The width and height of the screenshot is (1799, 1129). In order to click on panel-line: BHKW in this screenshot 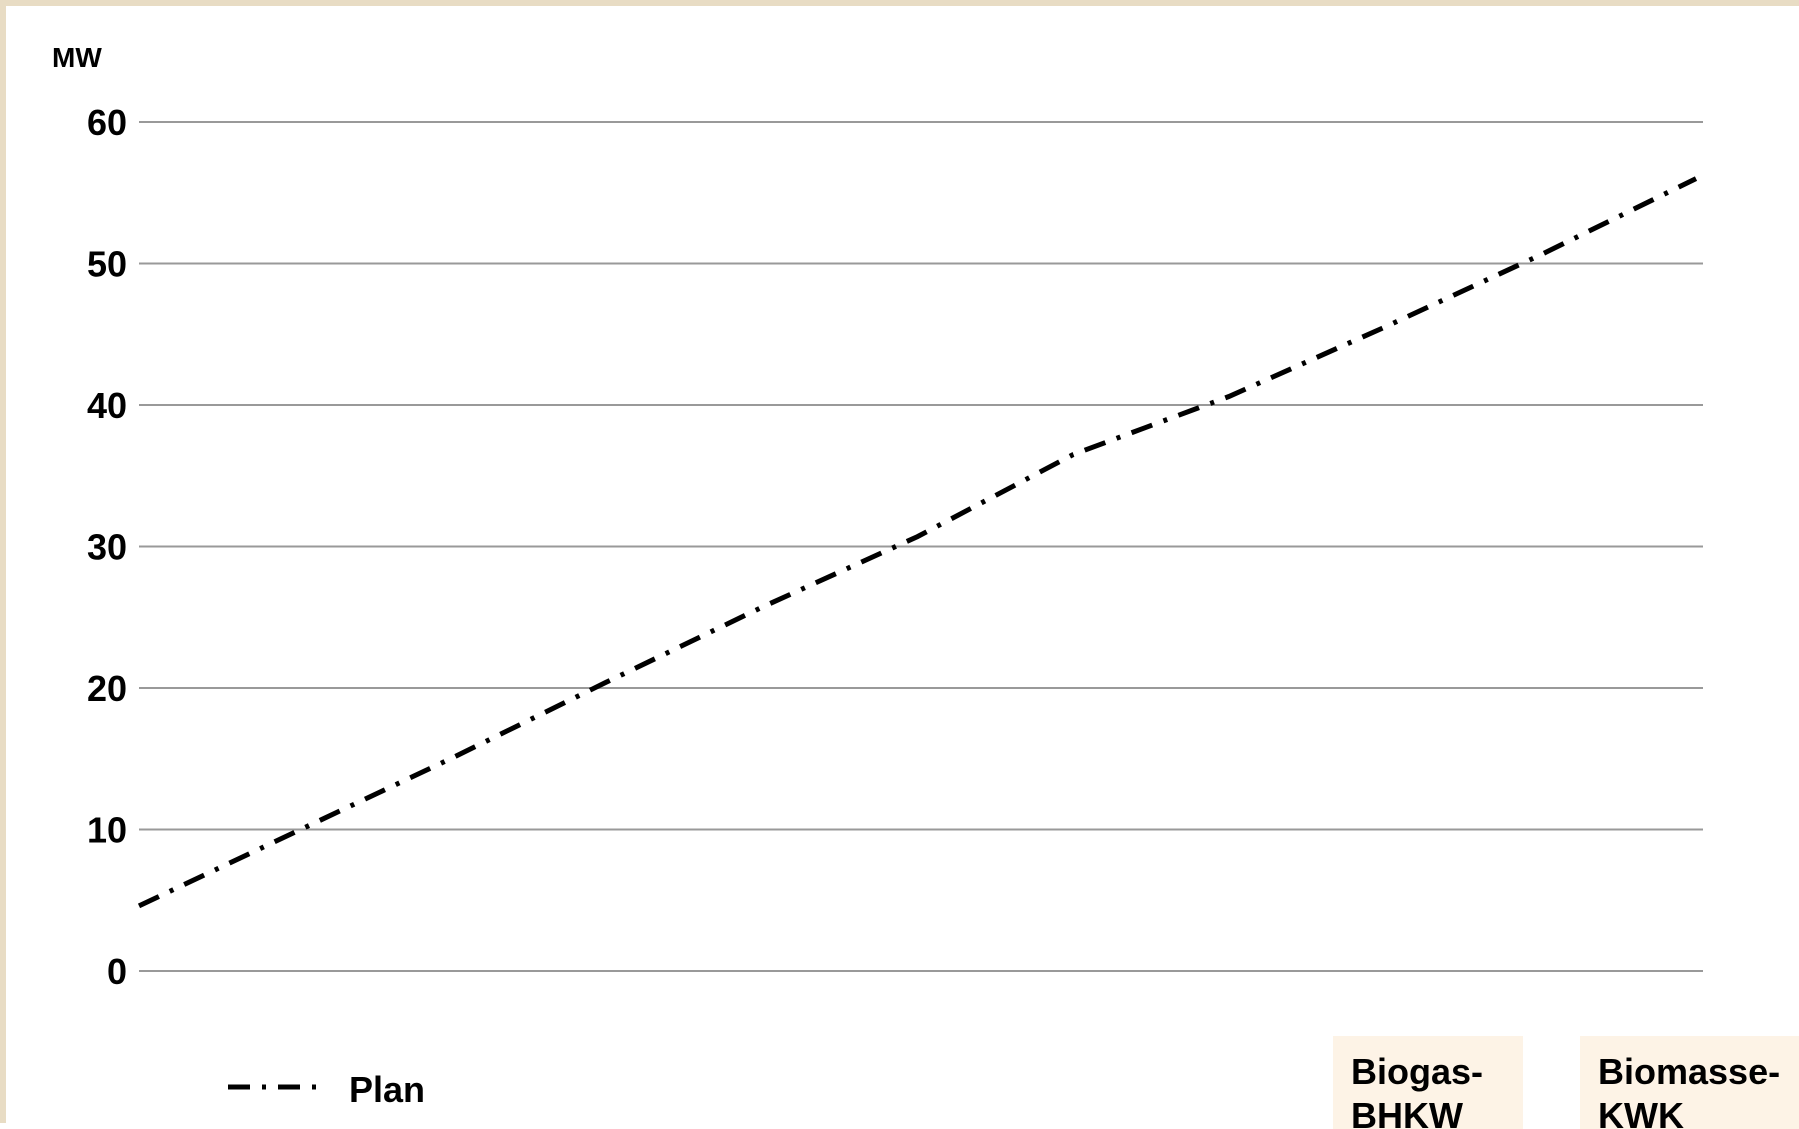, I will do `click(1428, 1111)`.